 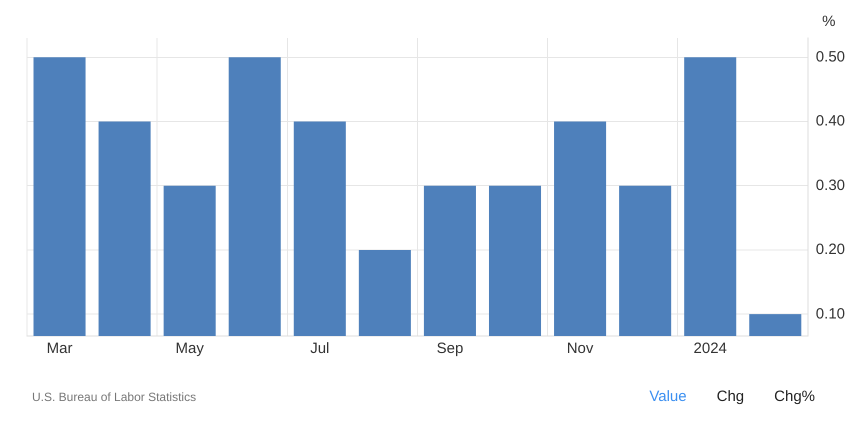 What do you see at coordinates (59, 349) in the screenshot?
I see `x-tick-label: Mar` at bounding box center [59, 349].